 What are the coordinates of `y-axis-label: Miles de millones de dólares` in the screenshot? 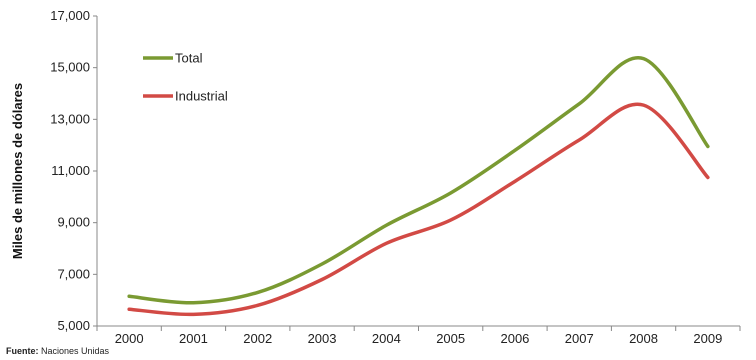 It's located at (17, 171).